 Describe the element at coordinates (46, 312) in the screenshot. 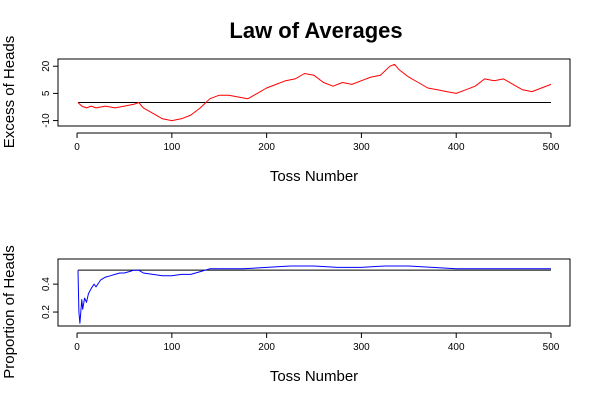

I see `y-tick-label: 0.2` at that location.